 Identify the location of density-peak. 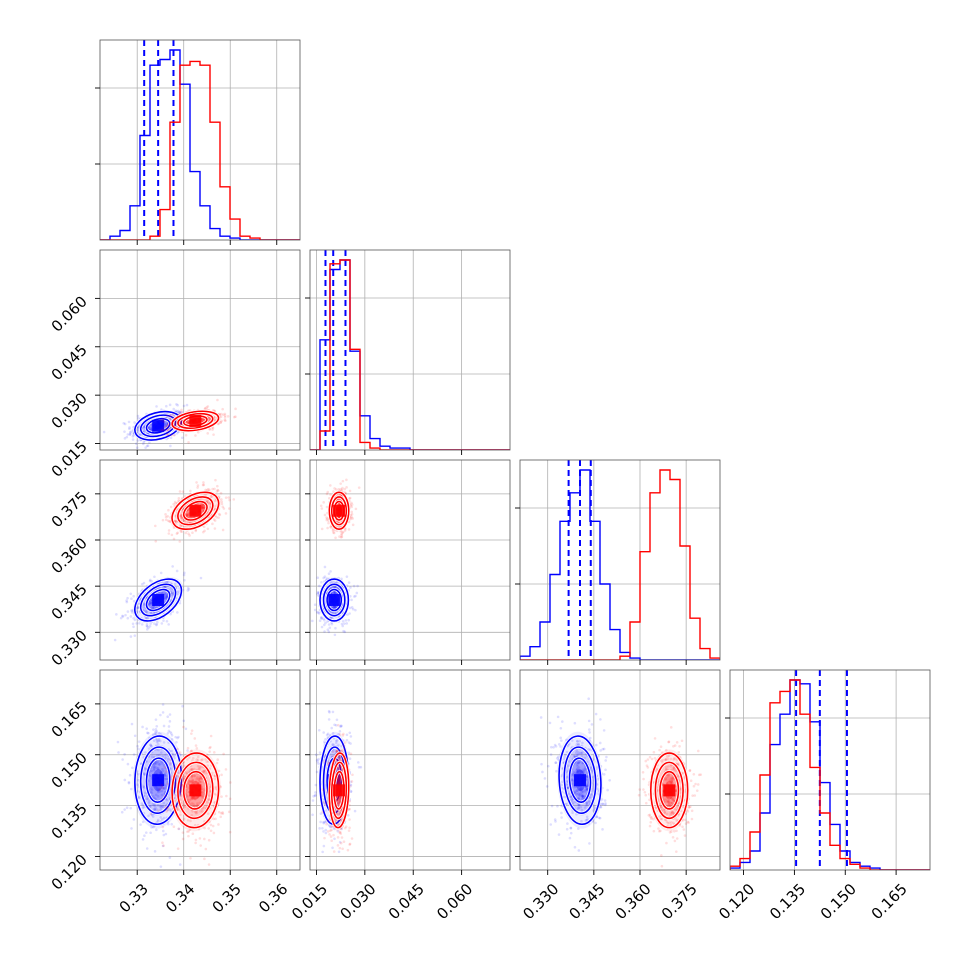
(158, 600).